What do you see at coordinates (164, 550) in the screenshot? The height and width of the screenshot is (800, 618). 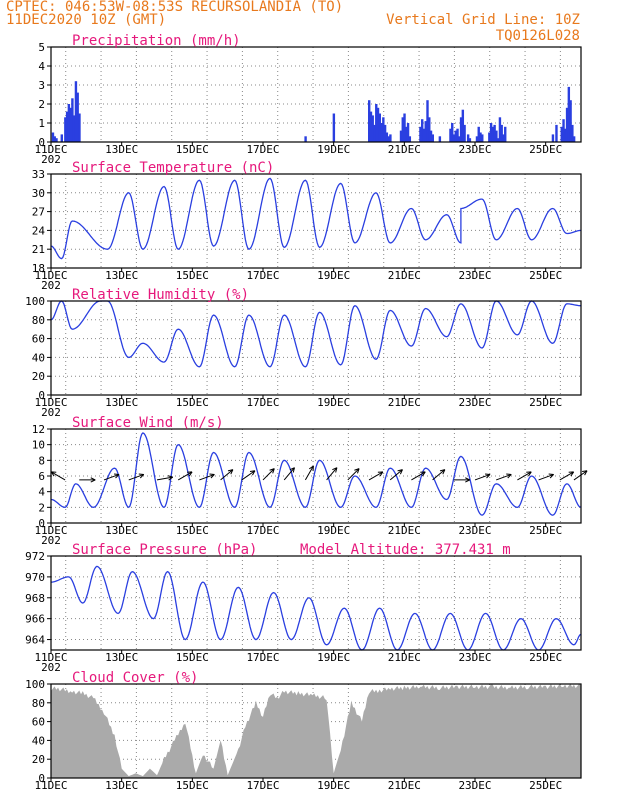 I see `pressure-title: Surface Pressure (hPa)` at bounding box center [164, 550].